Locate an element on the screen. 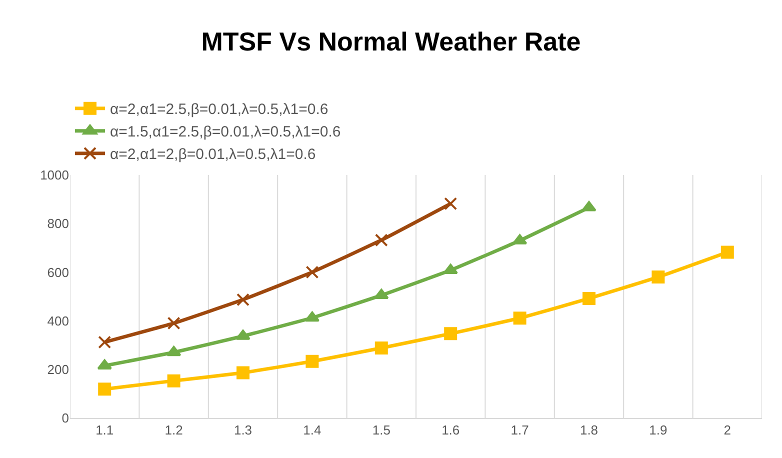 This screenshot has height=458, width=782. x-tick-label: 1.4 is located at coordinates (312, 430).